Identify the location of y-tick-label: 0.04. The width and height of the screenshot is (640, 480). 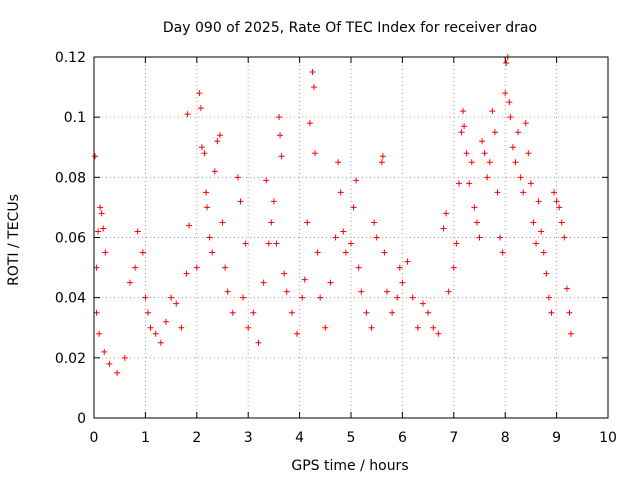
(70, 299).